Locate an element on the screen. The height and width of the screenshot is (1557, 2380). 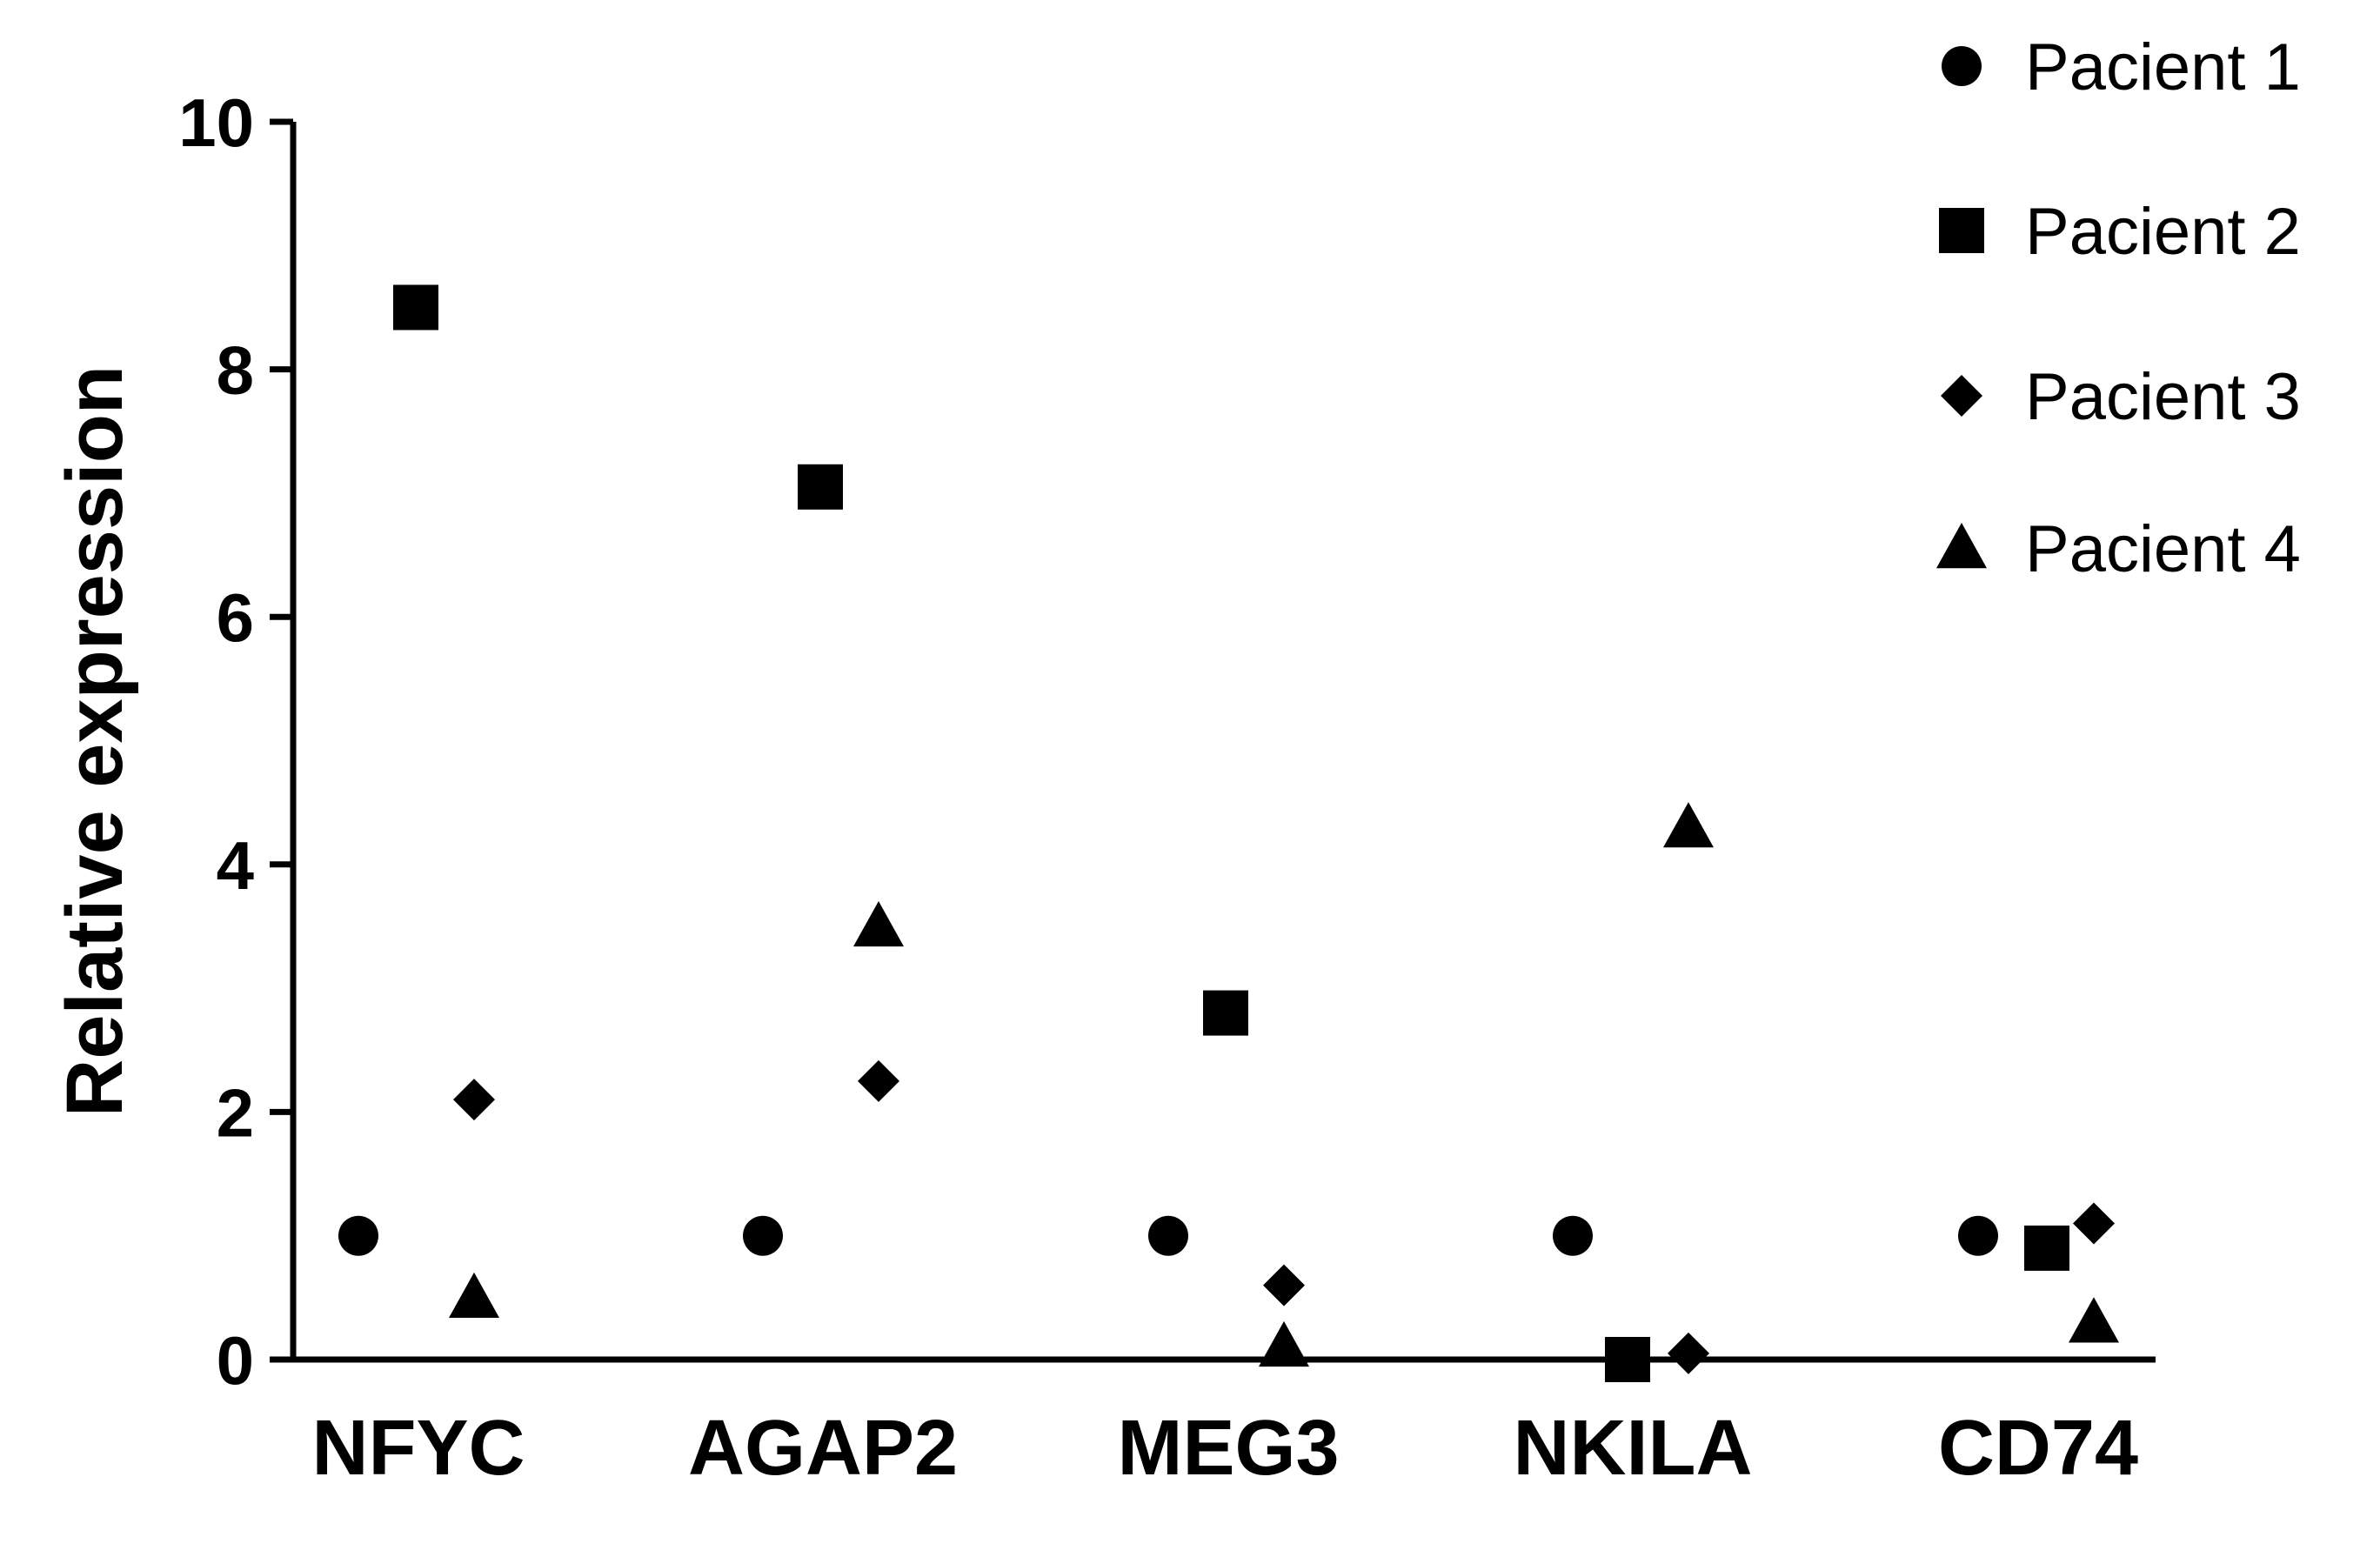
legend: Pacient 1 Pacient 2 Pacient 3 Pacient 4 is located at coordinates (2118, 308).